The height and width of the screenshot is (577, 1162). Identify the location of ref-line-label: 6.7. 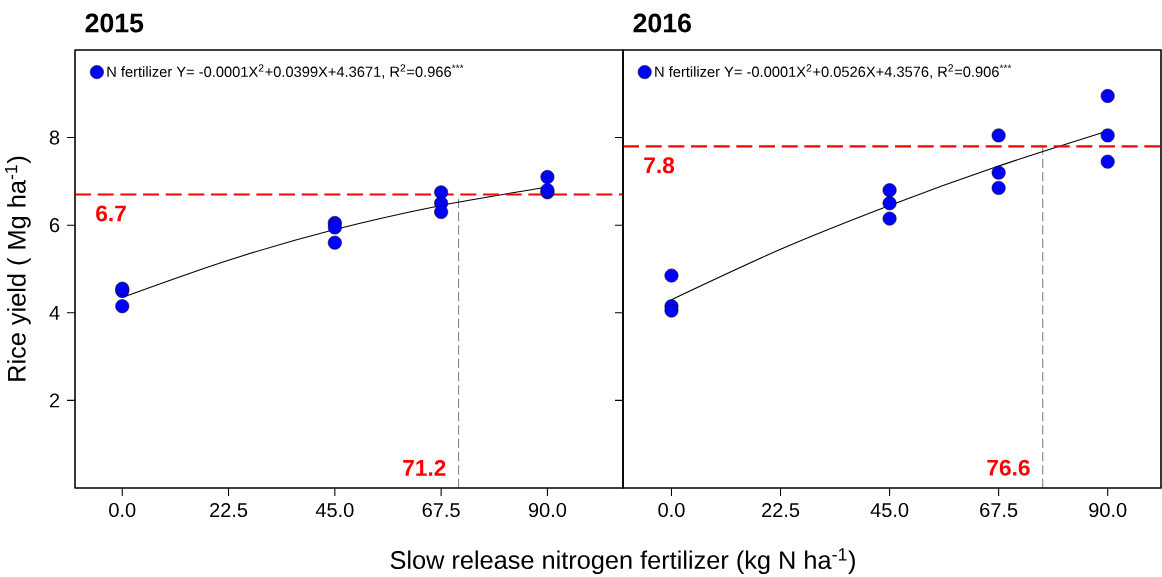
(111, 213).